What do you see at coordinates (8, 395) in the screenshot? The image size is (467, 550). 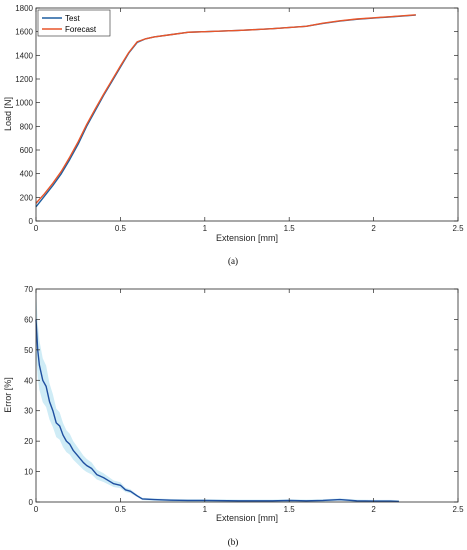 I see `chart-b-y-axis-label: Error [%]` at bounding box center [8, 395].